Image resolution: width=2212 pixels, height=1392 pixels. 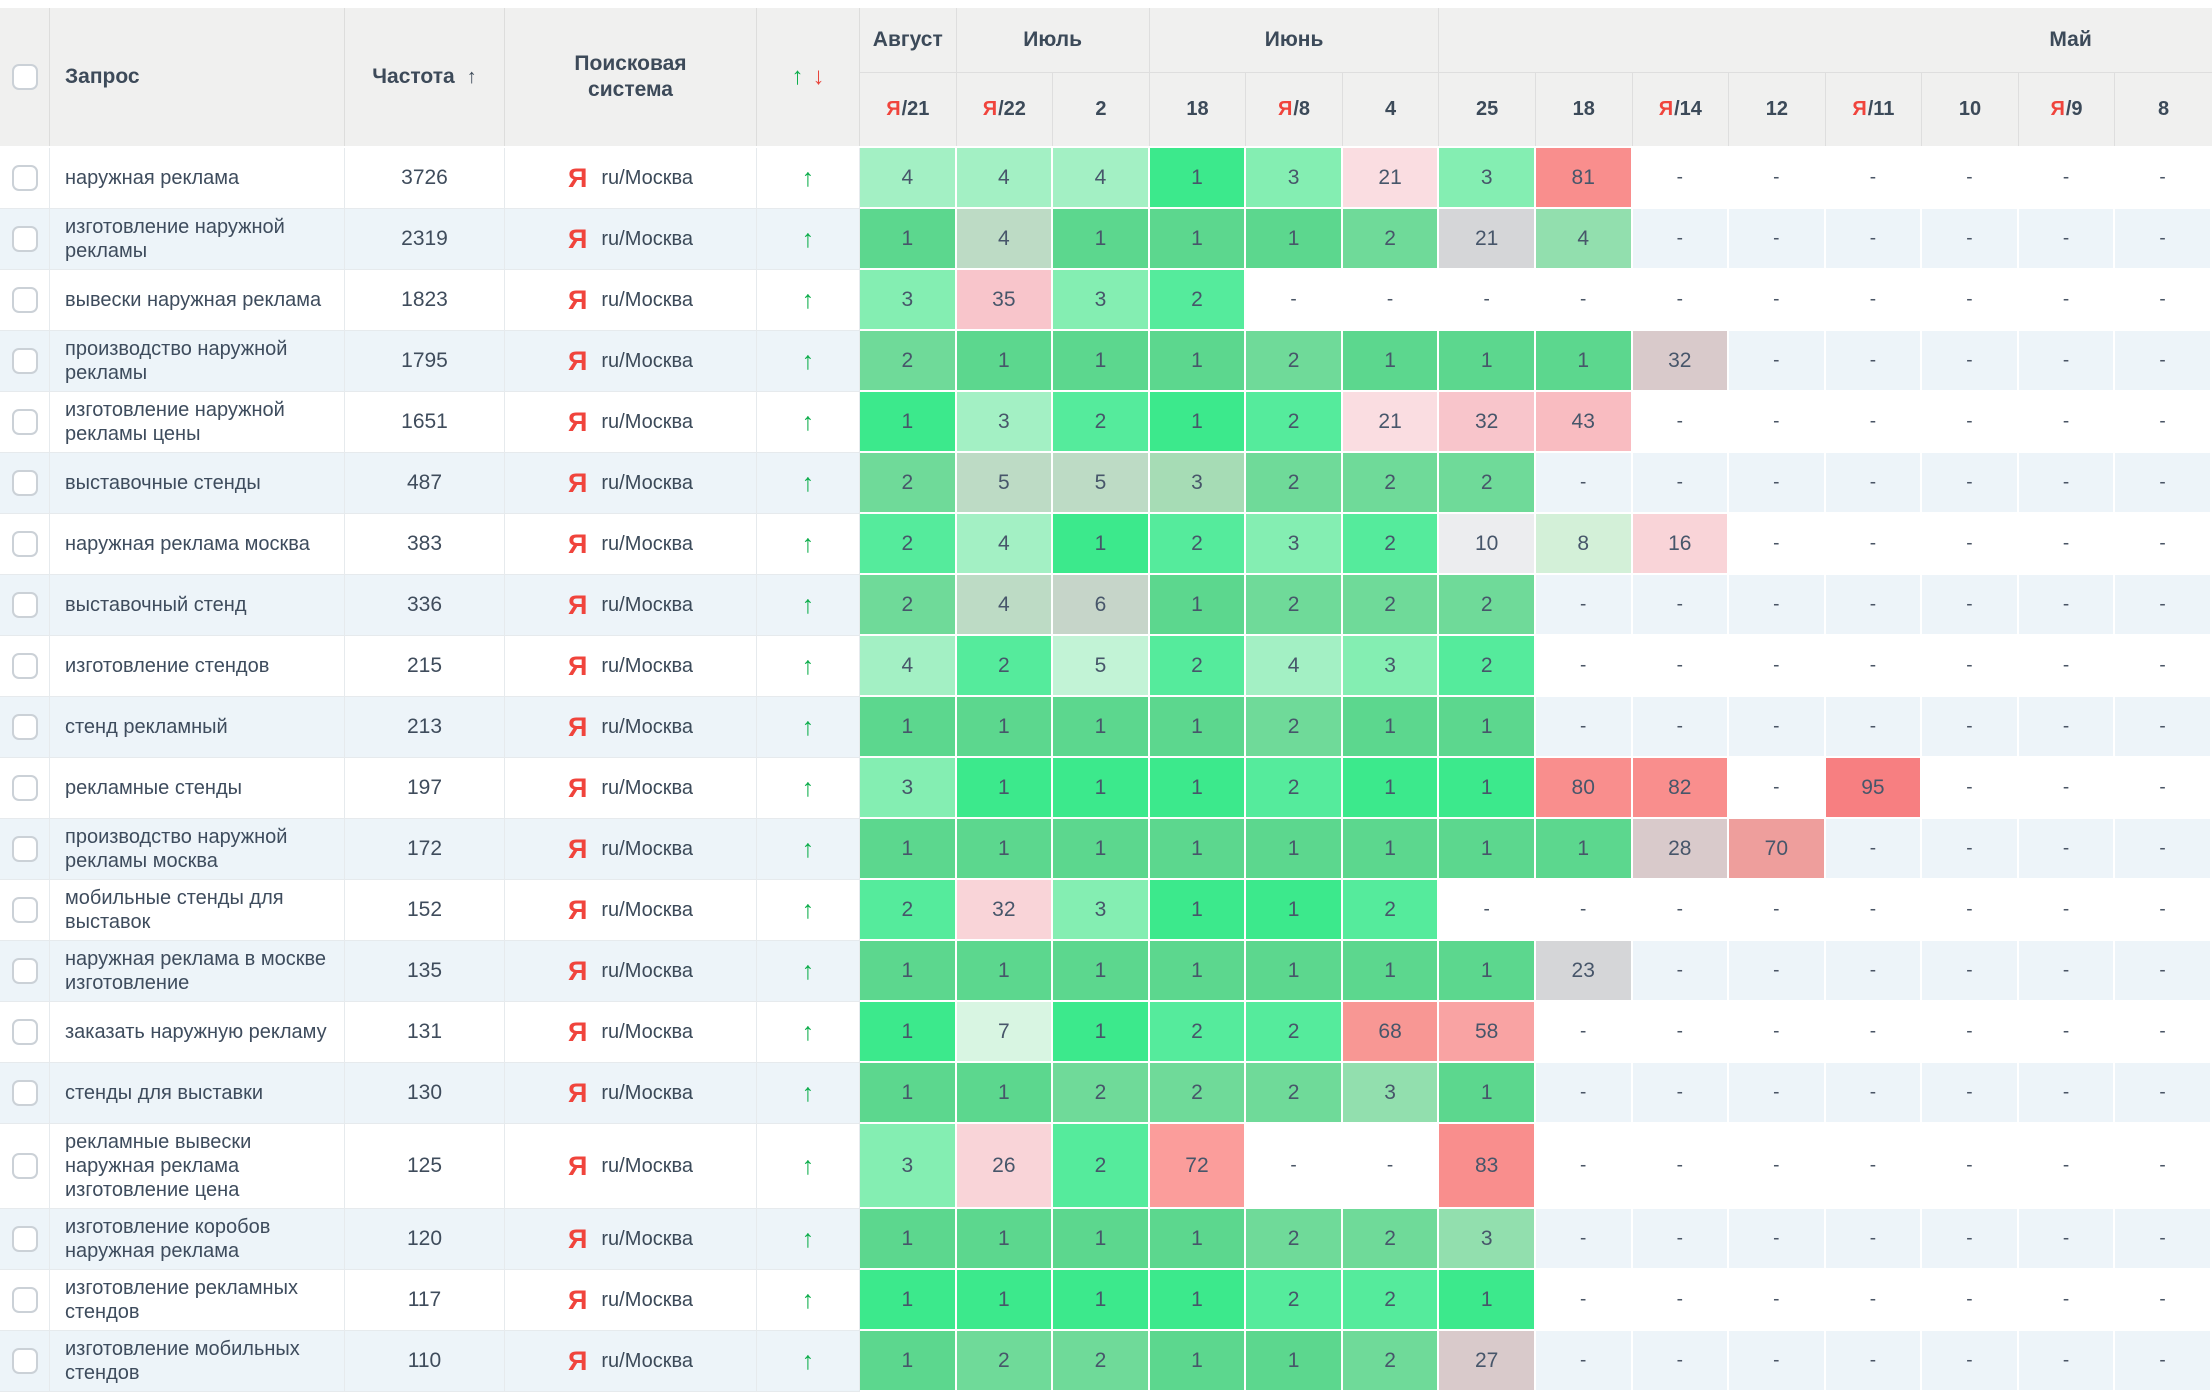 I want to click on position-cell: 80, so click(x=1584, y=788).